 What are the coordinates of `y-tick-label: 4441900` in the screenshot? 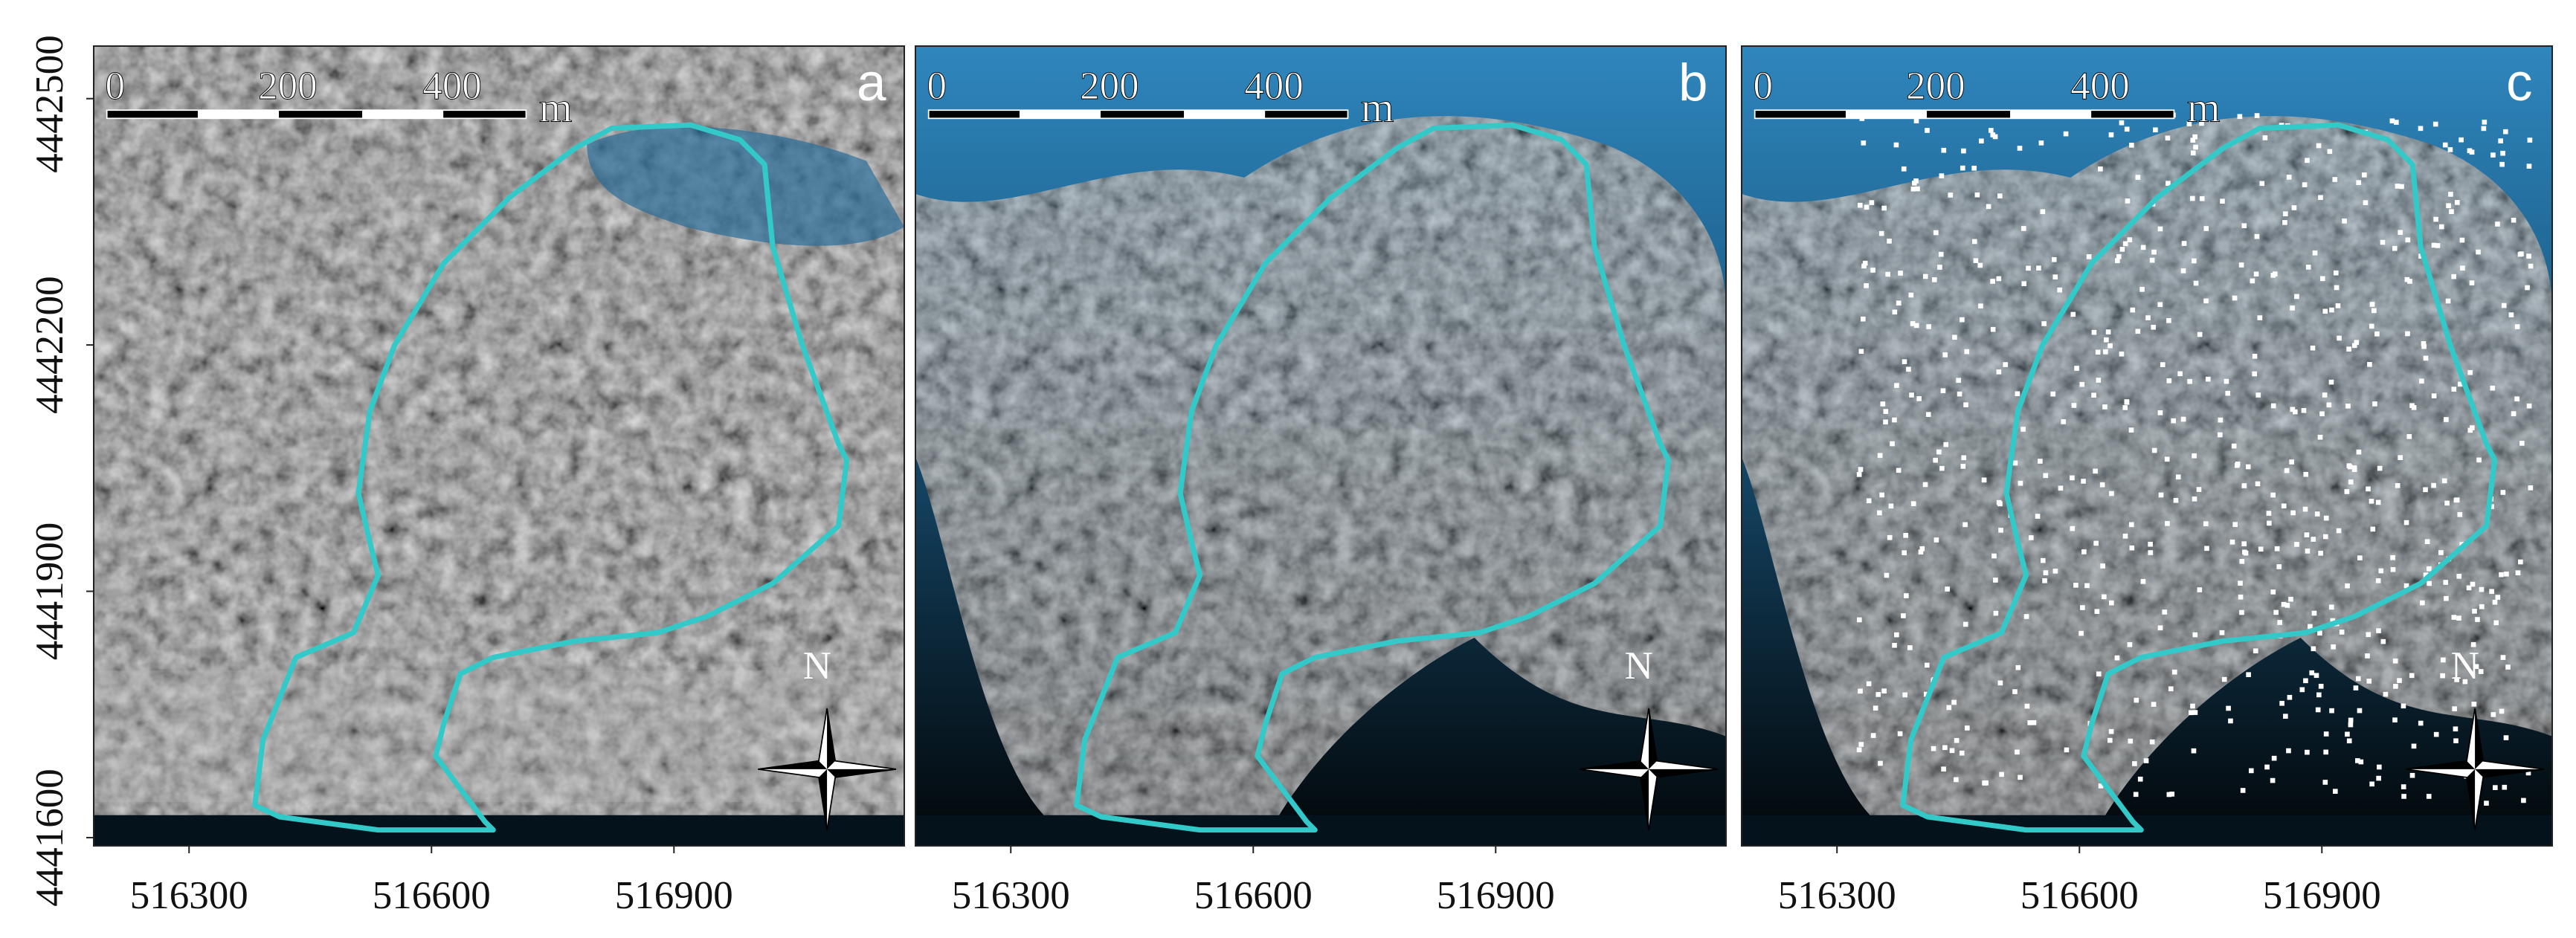 It's located at (49, 592).